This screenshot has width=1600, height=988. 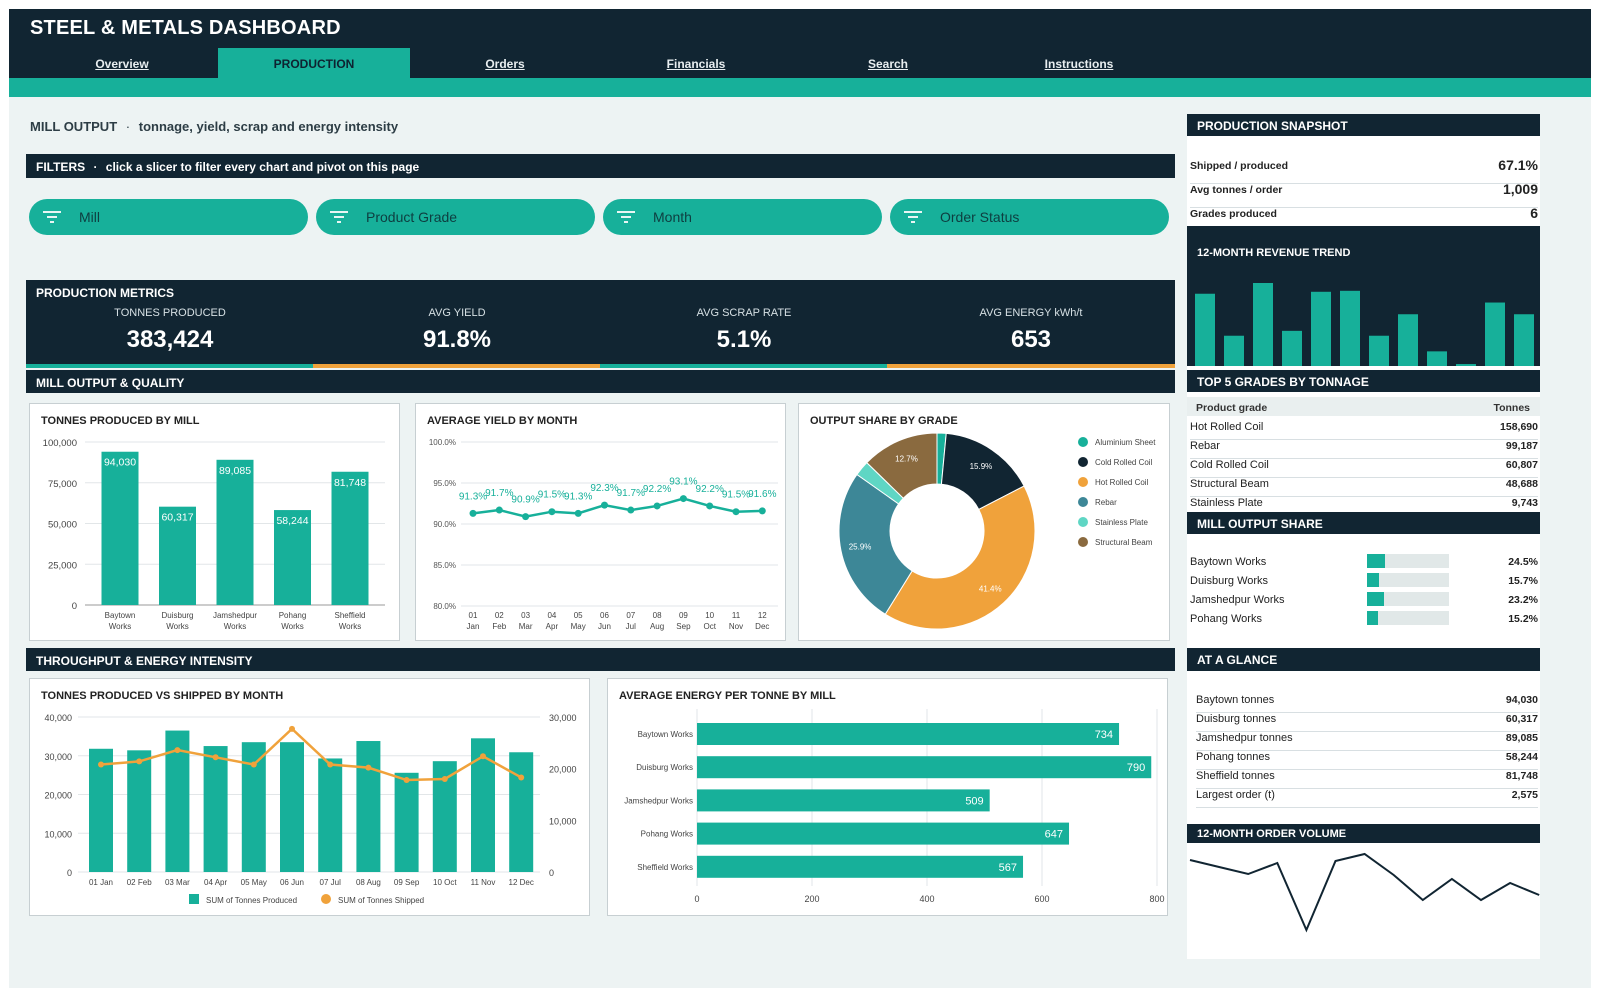 What do you see at coordinates (578, 626) in the screenshot?
I see `x-tick-label: May` at bounding box center [578, 626].